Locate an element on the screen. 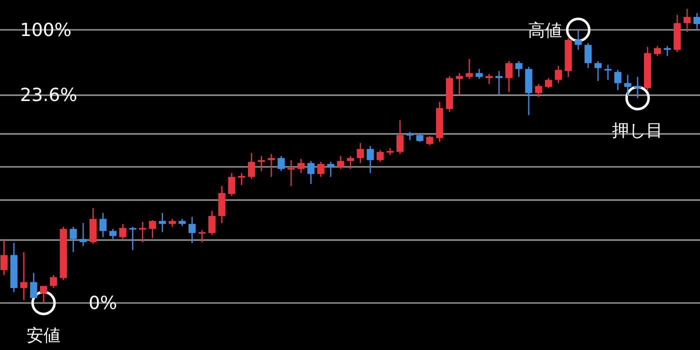 The width and height of the screenshot is (700, 350). annotation: 23.6% is located at coordinates (49, 95).